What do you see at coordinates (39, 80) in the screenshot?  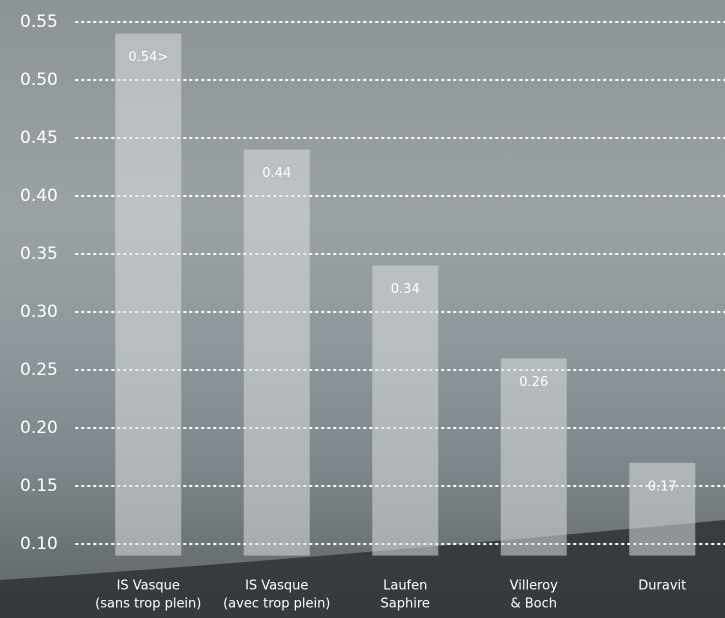 I see `y-tick-label: 0.50` at bounding box center [39, 80].